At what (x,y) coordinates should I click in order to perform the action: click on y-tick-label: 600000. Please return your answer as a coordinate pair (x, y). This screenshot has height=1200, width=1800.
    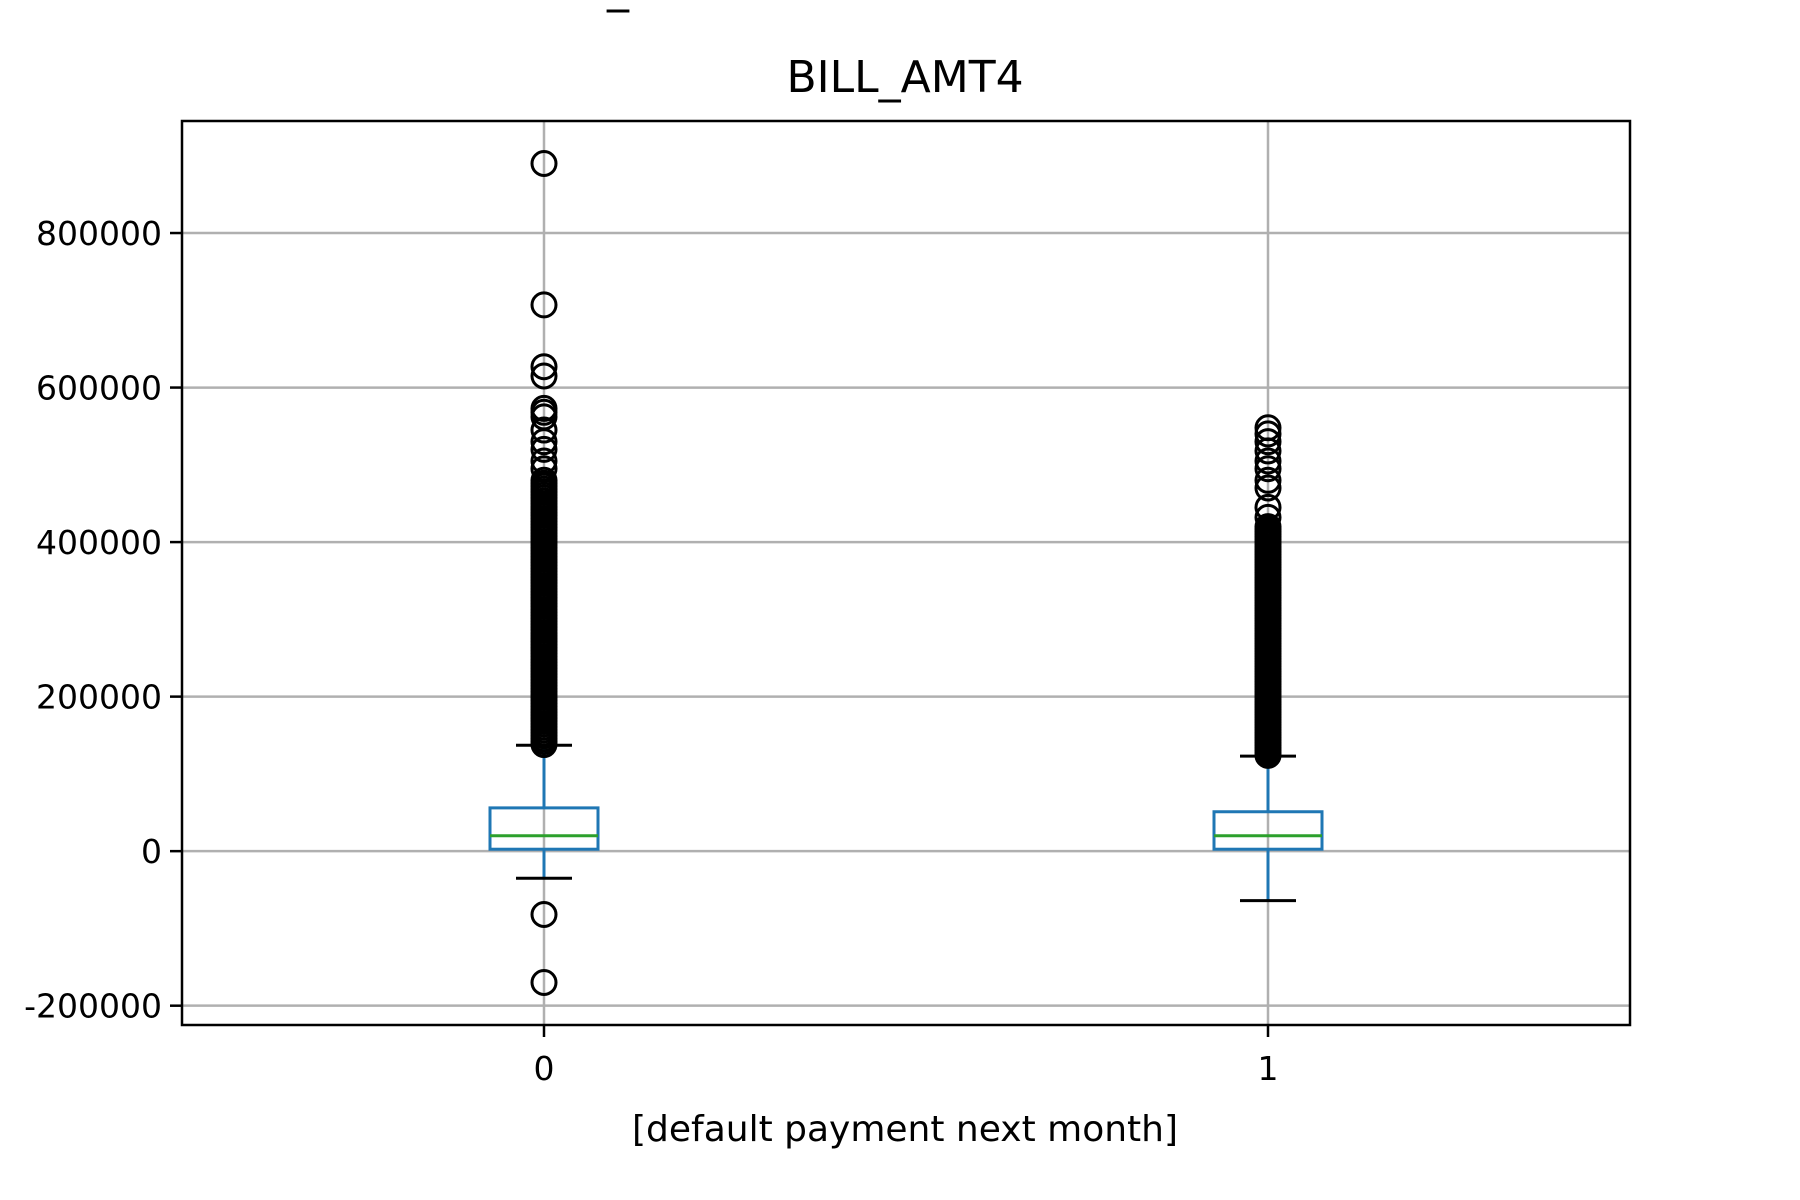
    Looking at the image, I should click on (99, 388).